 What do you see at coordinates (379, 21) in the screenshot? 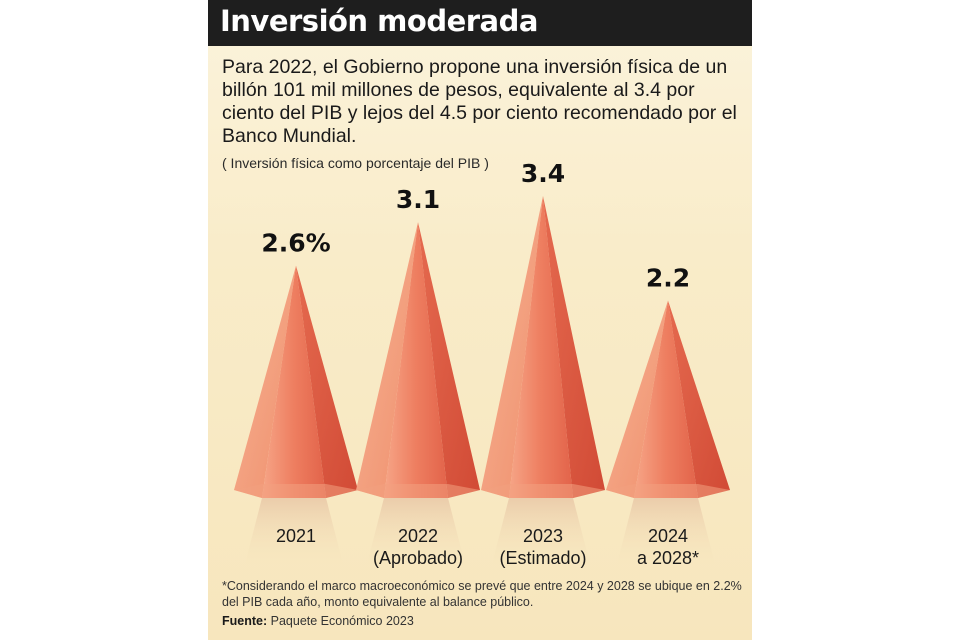
I see `chart-title: Inversión moderada` at bounding box center [379, 21].